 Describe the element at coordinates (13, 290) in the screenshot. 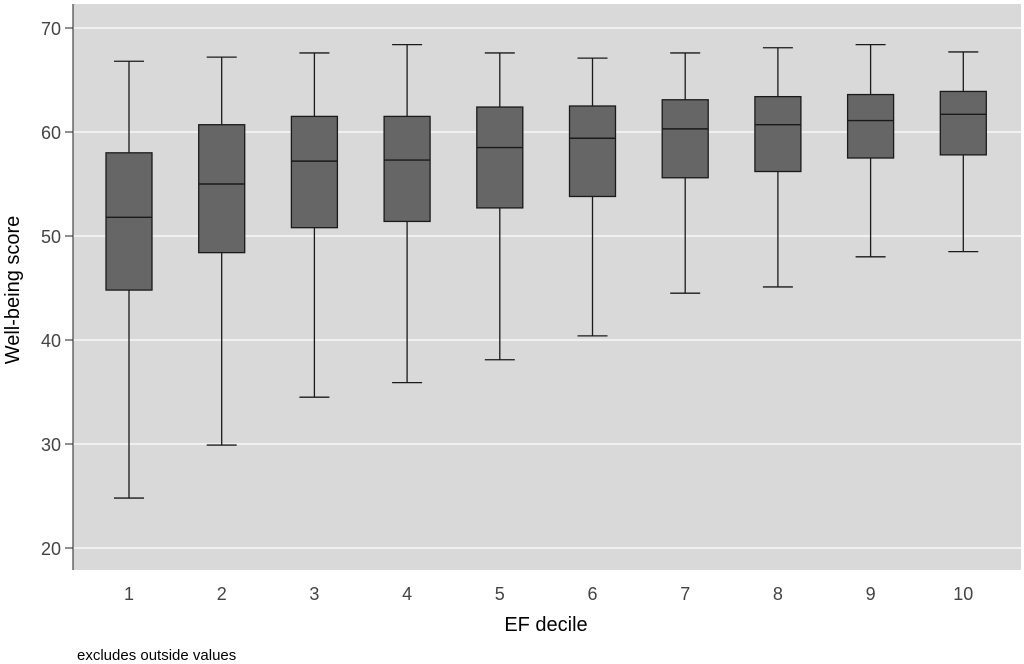

I see `y-axis-title: Well-being score` at that location.